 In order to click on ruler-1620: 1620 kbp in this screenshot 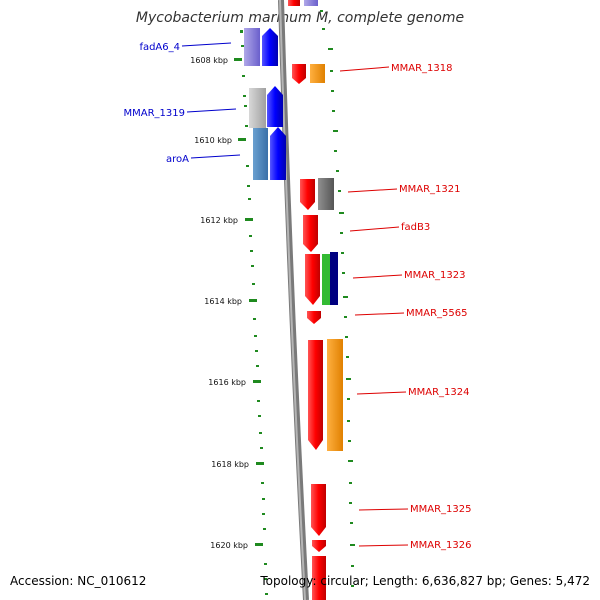, I will do `click(236, 545)`.